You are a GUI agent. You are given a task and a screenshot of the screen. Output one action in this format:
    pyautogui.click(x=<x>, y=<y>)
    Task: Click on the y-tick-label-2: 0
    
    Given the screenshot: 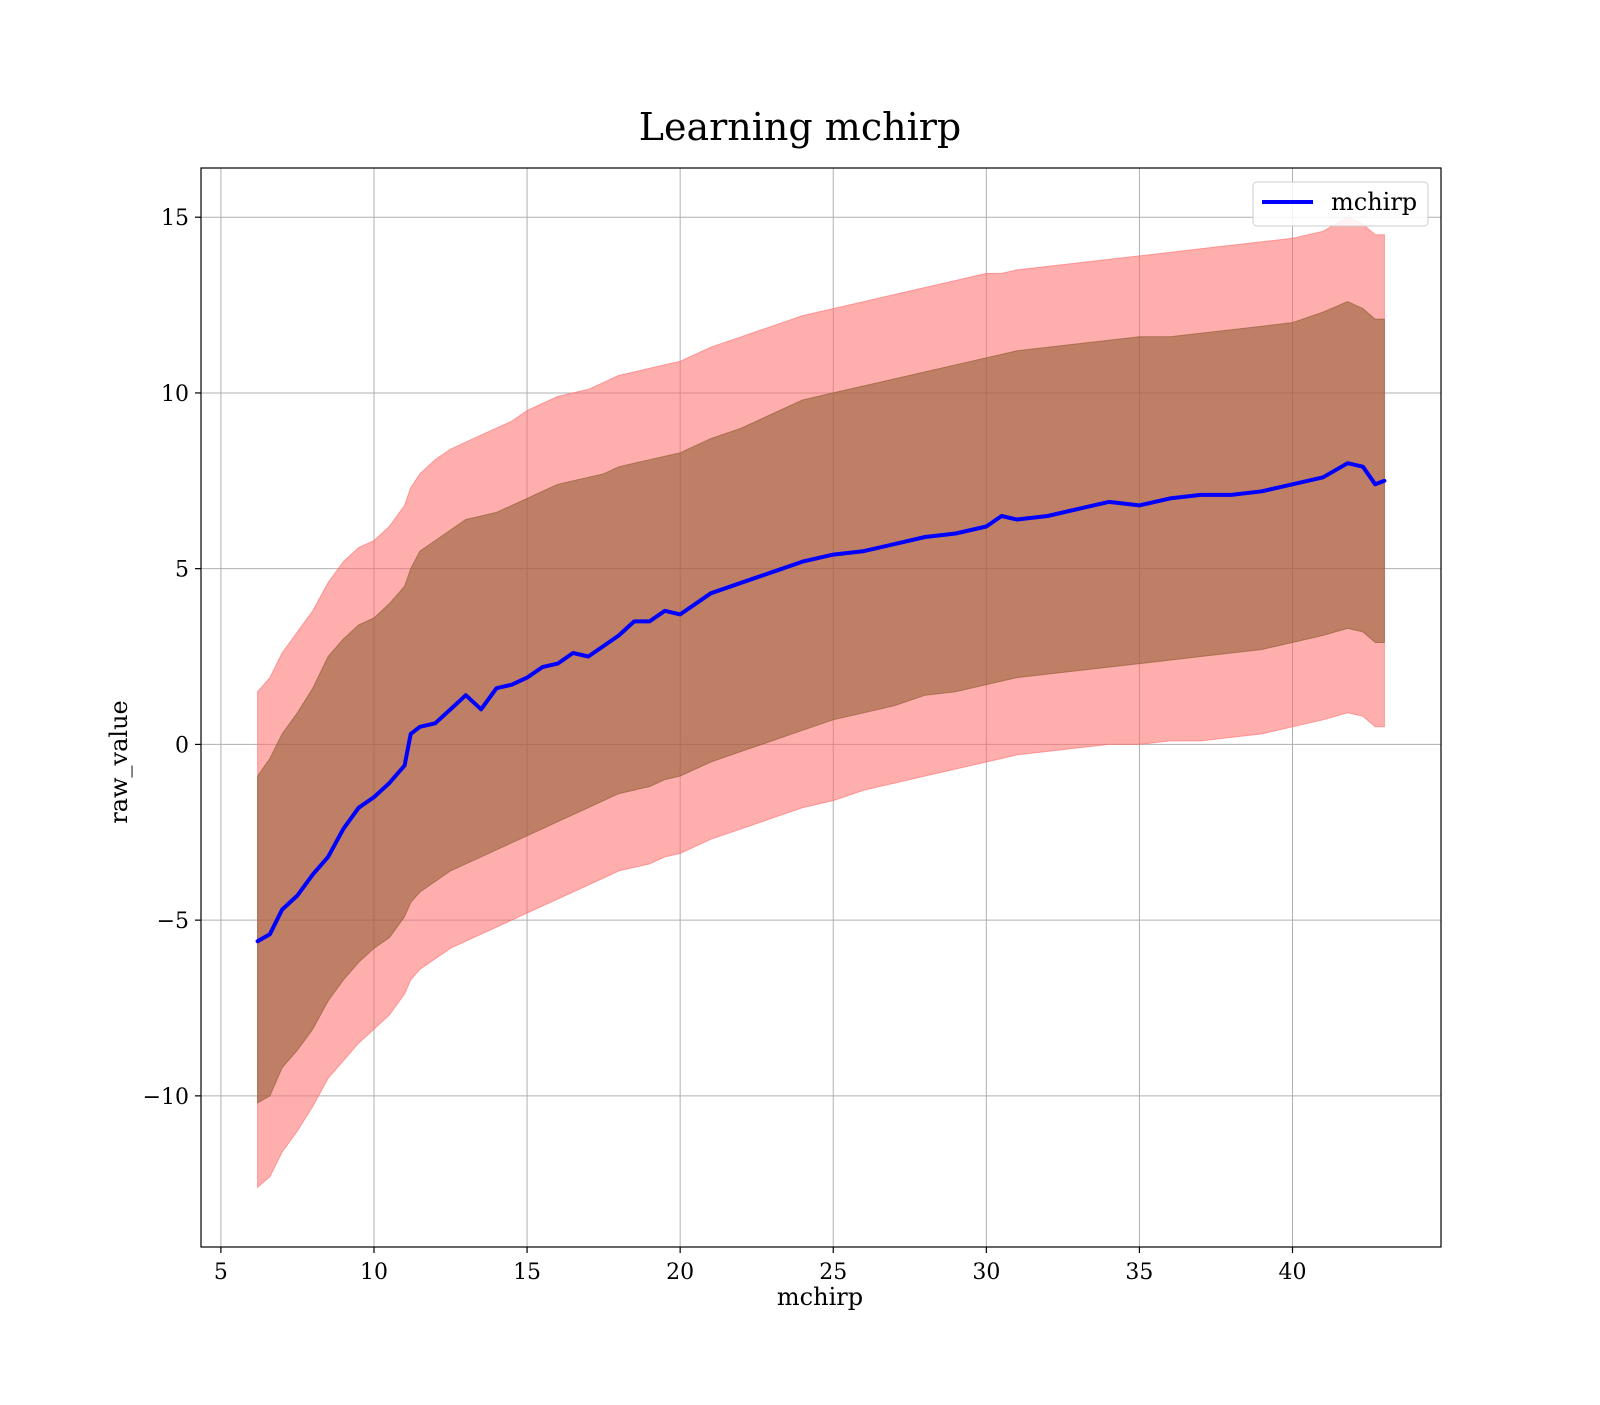 What is the action you would take?
    pyautogui.click(x=182, y=745)
    